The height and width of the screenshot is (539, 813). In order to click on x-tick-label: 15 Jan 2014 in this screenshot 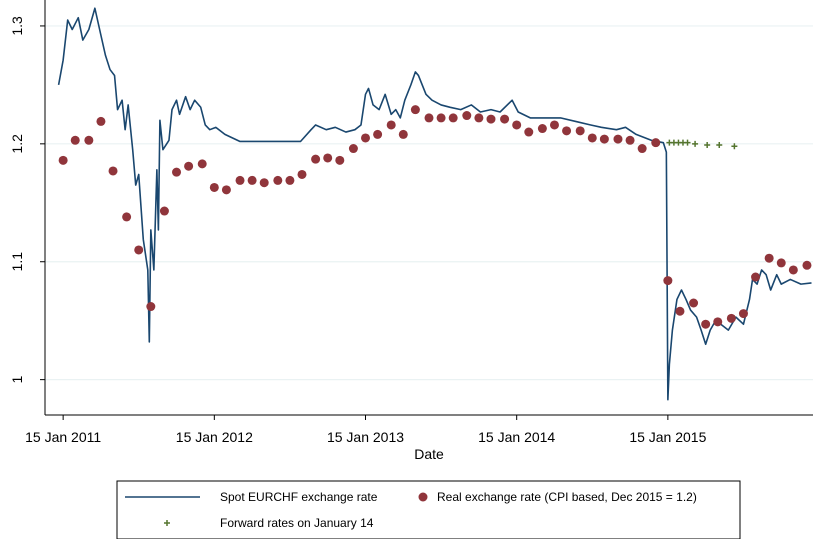, I will do `click(516, 437)`.